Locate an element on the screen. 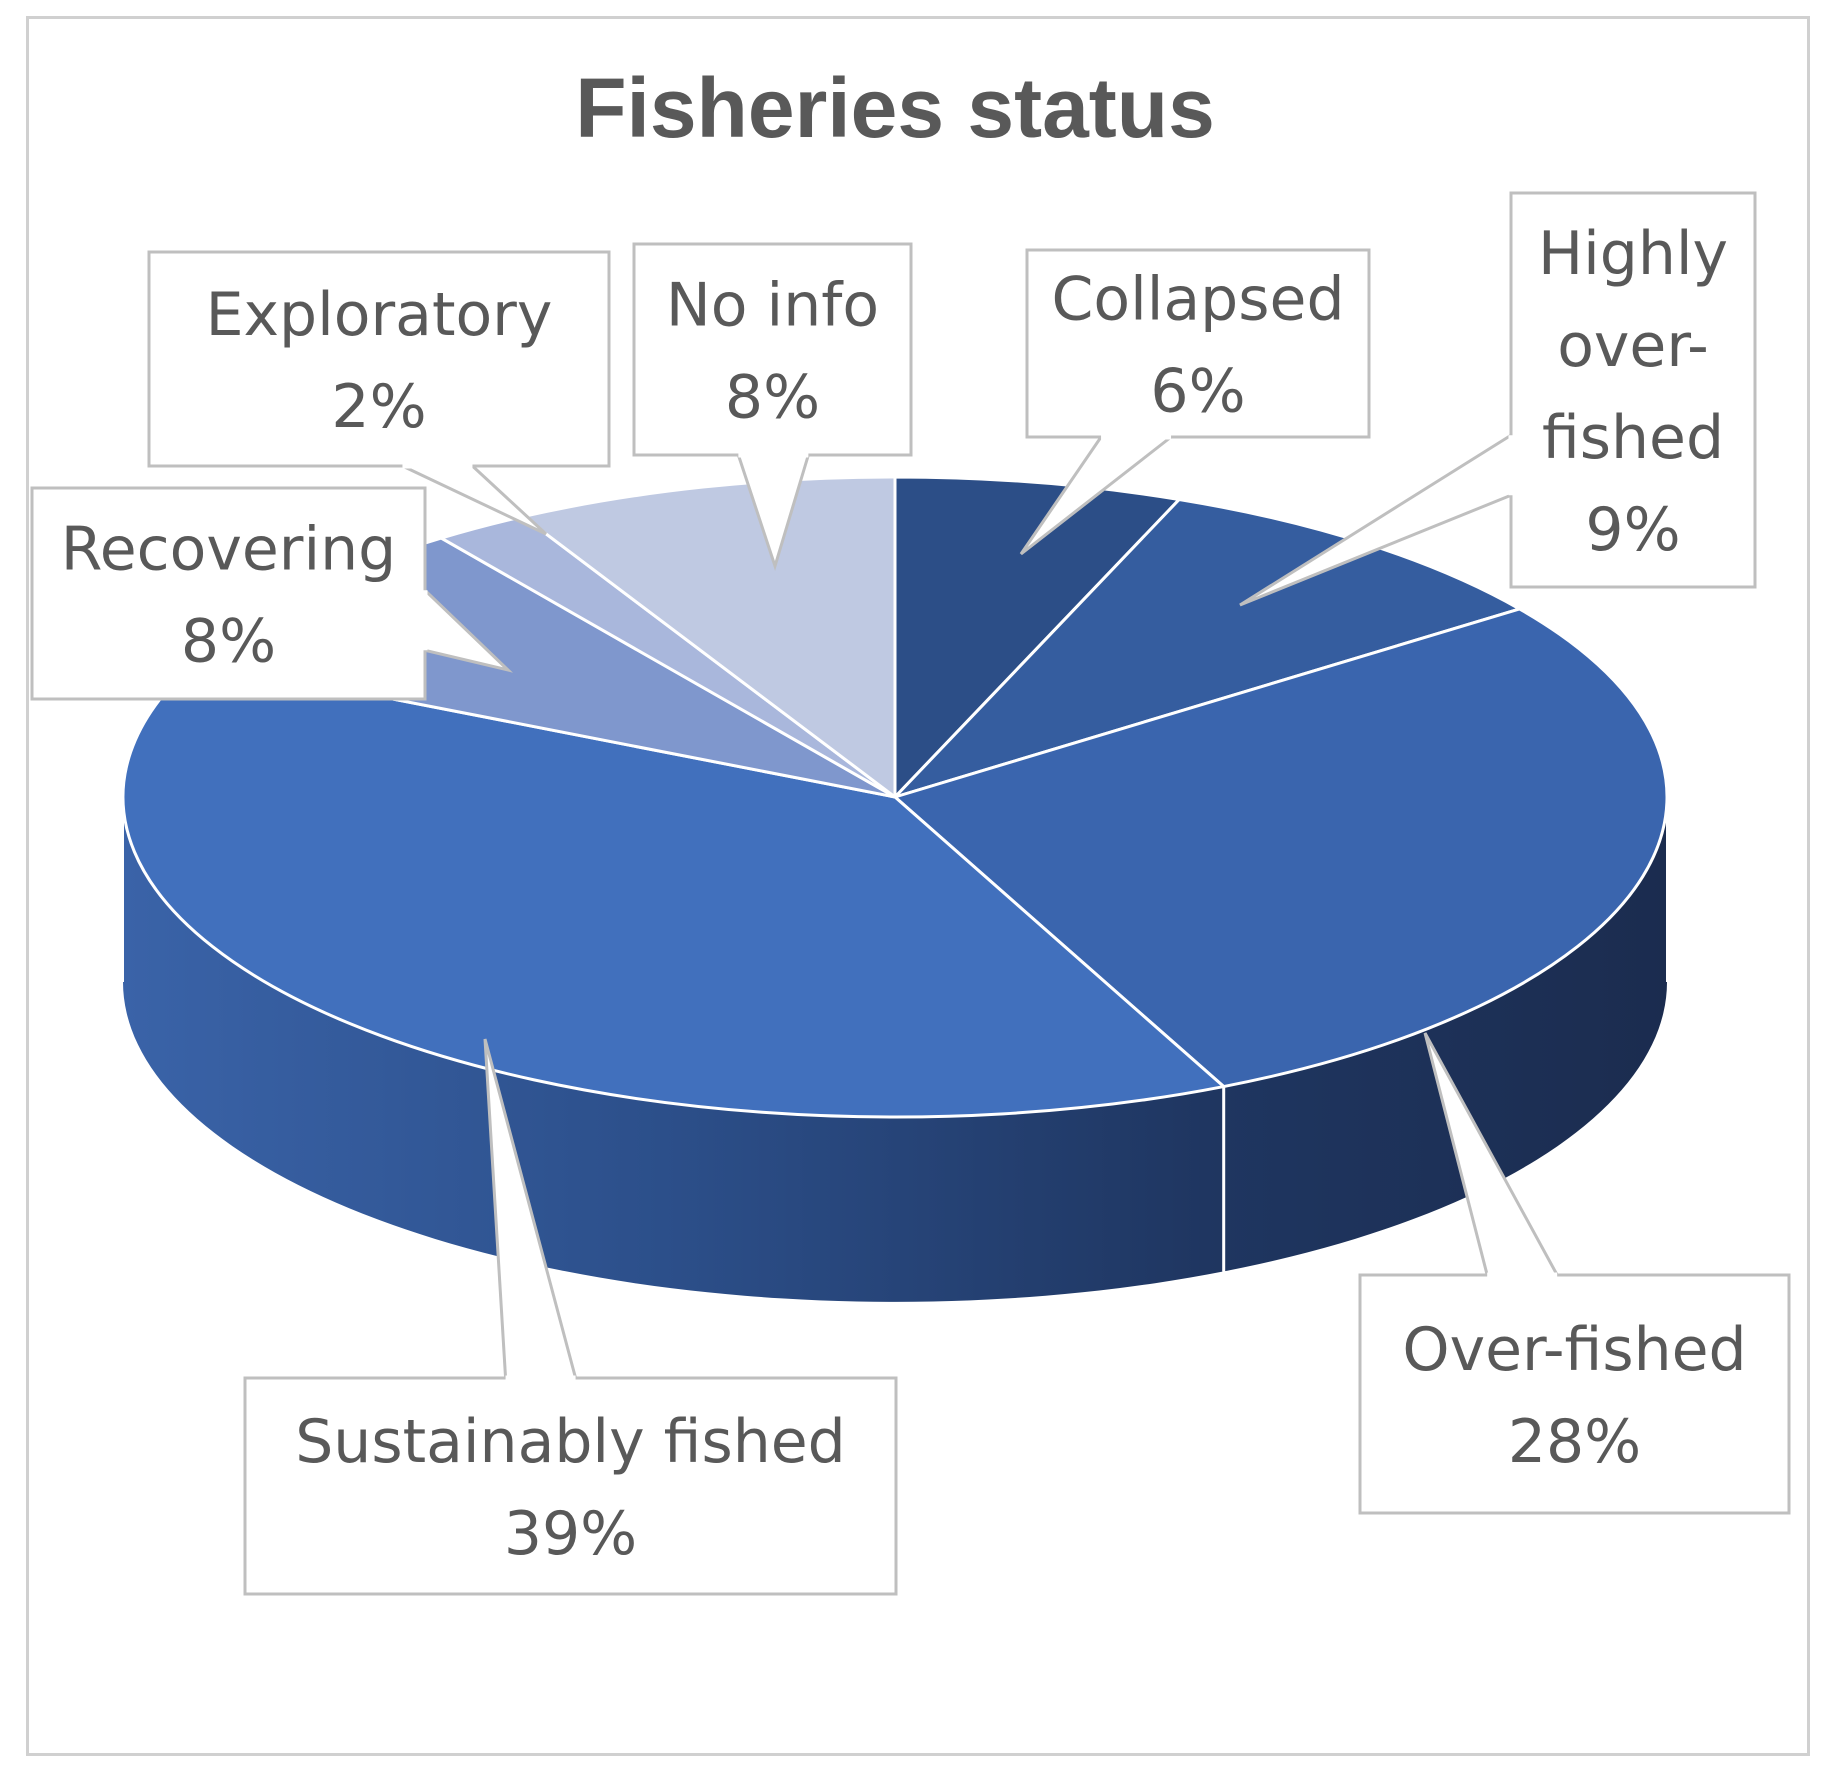 This screenshot has width=1833, height=1774. callout-name: Recovering is located at coordinates (228, 550).